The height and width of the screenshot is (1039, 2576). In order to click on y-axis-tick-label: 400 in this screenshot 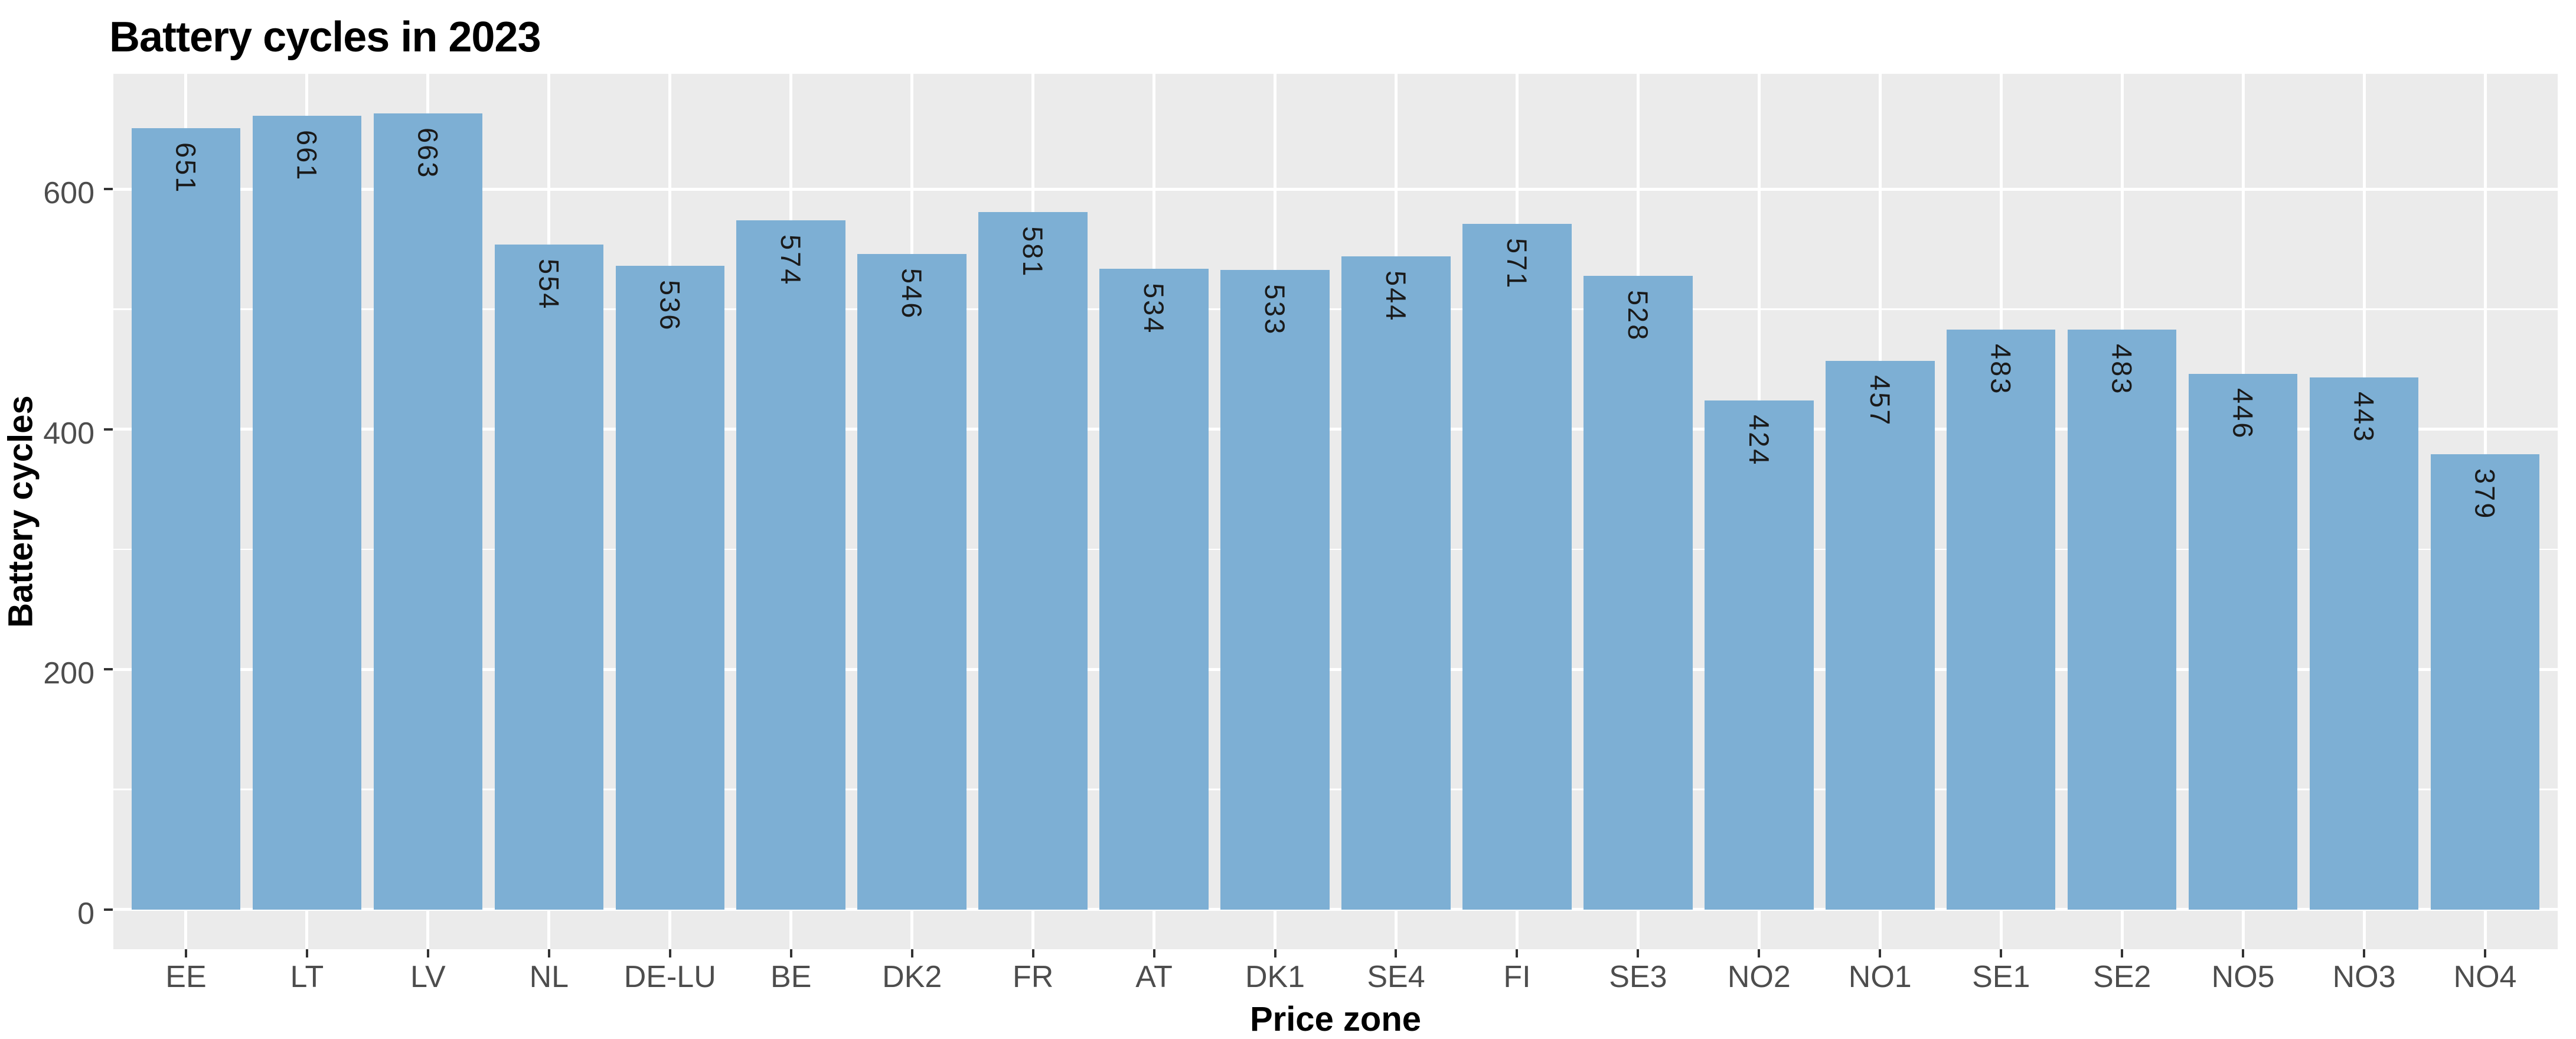, I will do `click(68, 433)`.